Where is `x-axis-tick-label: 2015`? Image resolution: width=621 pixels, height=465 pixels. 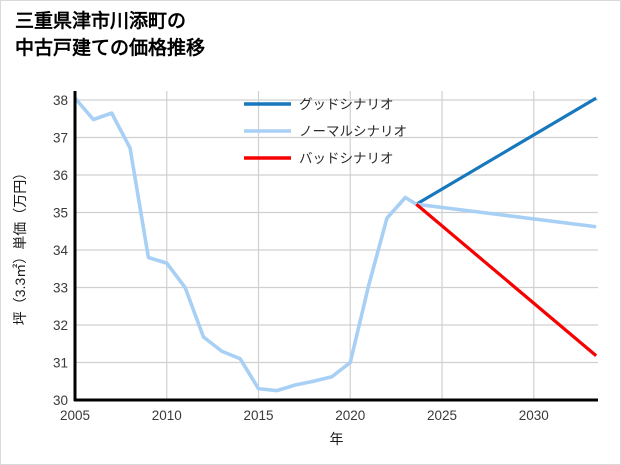
x-axis-tick-label: 2015 is located at coordinates (258, 415).